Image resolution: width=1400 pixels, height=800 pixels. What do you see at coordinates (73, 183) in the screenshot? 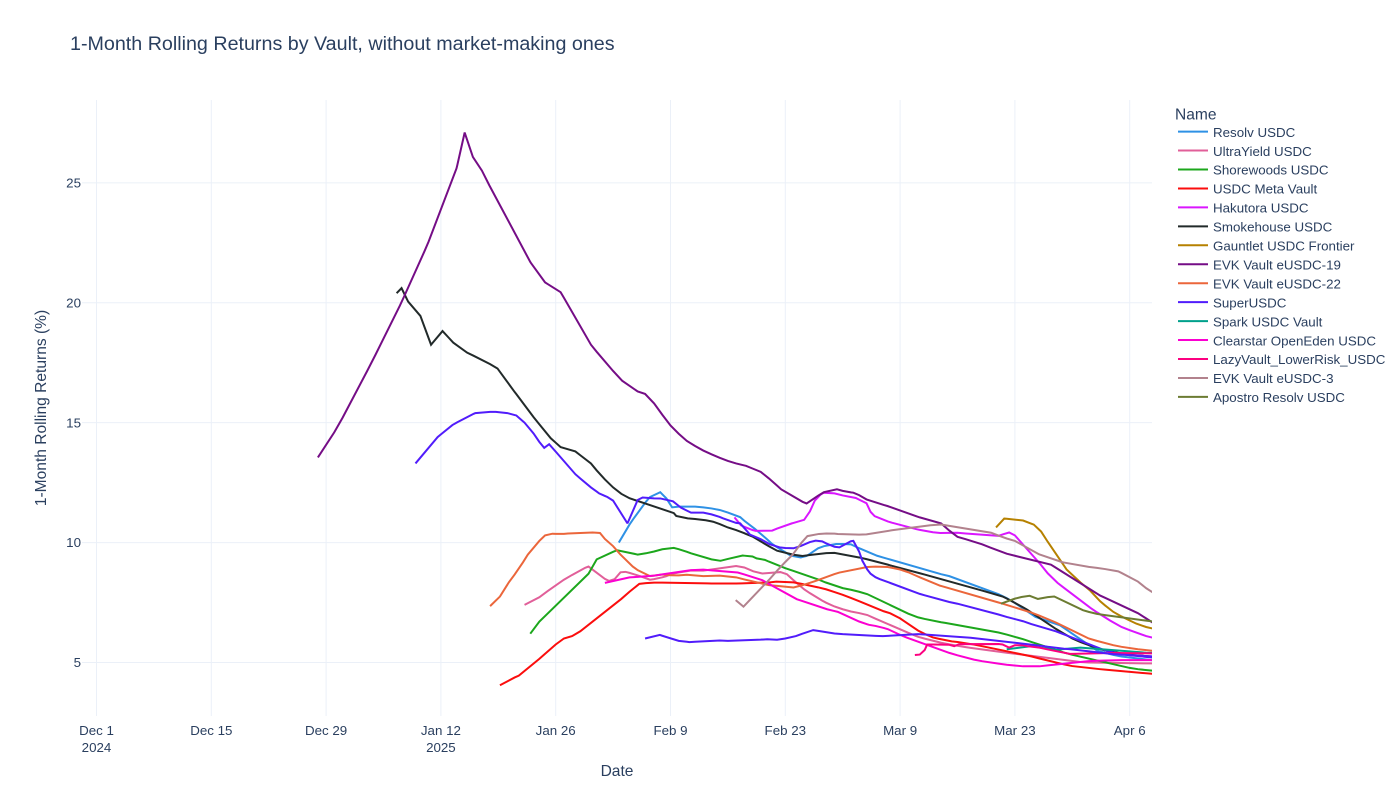
I see `svg-text: 25` at bounding box center [73, 183].